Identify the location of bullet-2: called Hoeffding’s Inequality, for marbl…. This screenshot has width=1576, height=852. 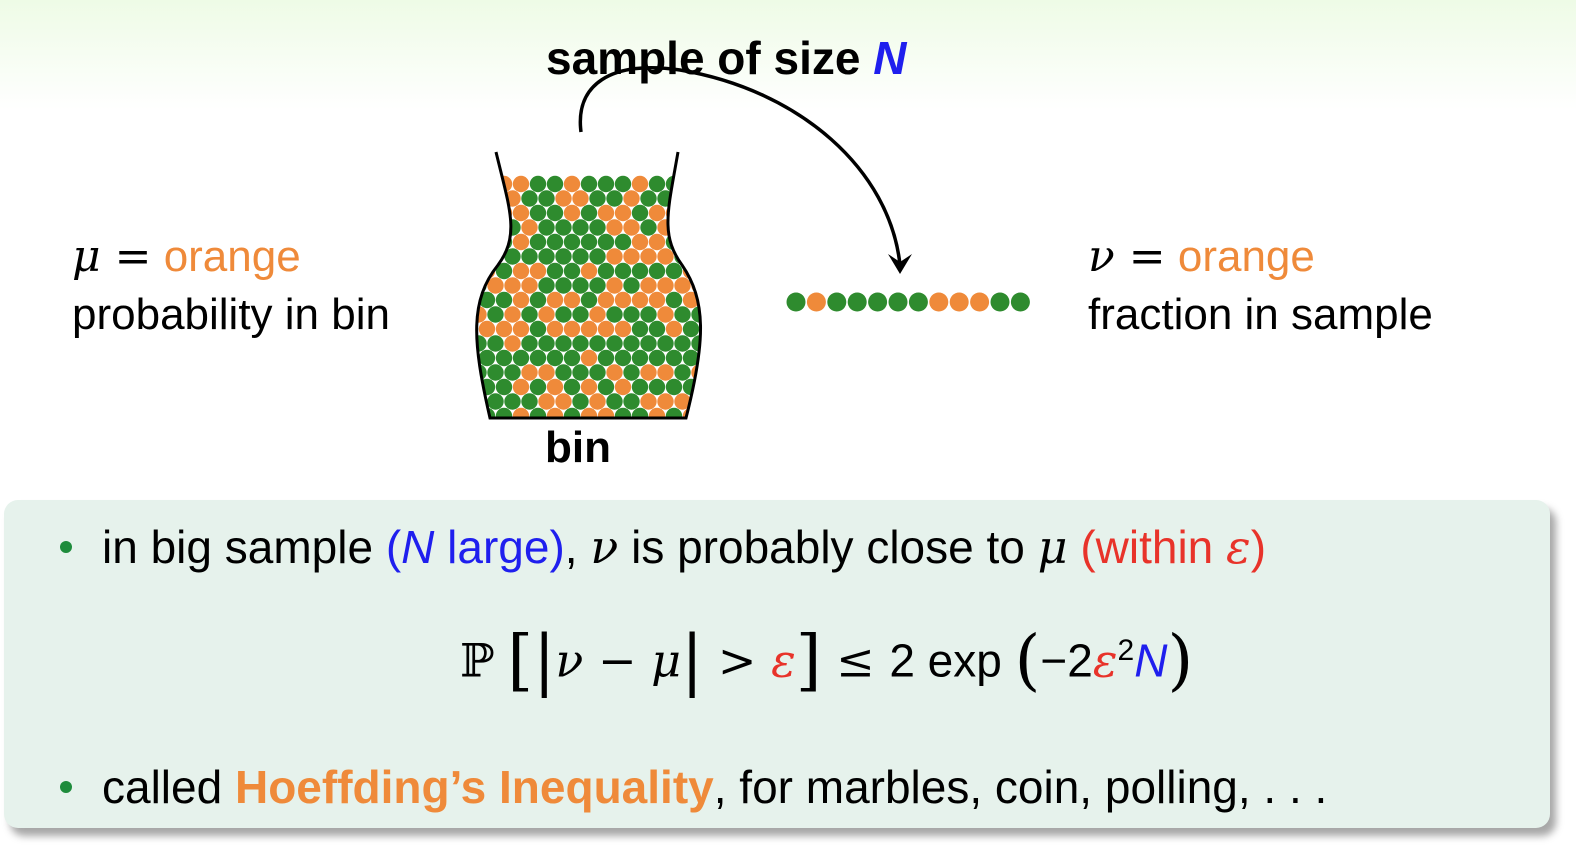
(693, 787).